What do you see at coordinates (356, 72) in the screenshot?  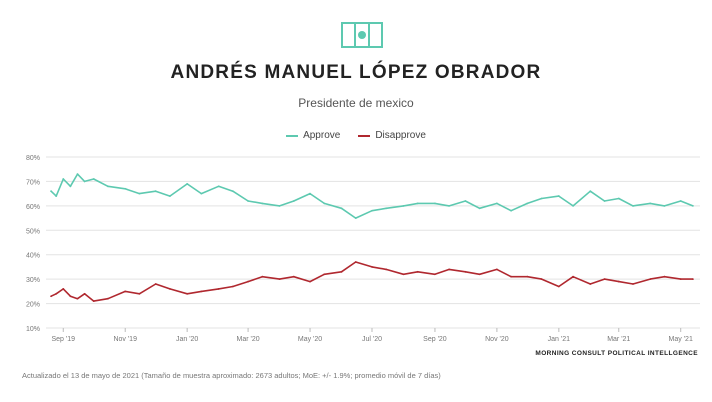 I see `page-title: ANDRÉS MANUEL LÓPEZ OBRADOR` at bounding box center [356, 72].